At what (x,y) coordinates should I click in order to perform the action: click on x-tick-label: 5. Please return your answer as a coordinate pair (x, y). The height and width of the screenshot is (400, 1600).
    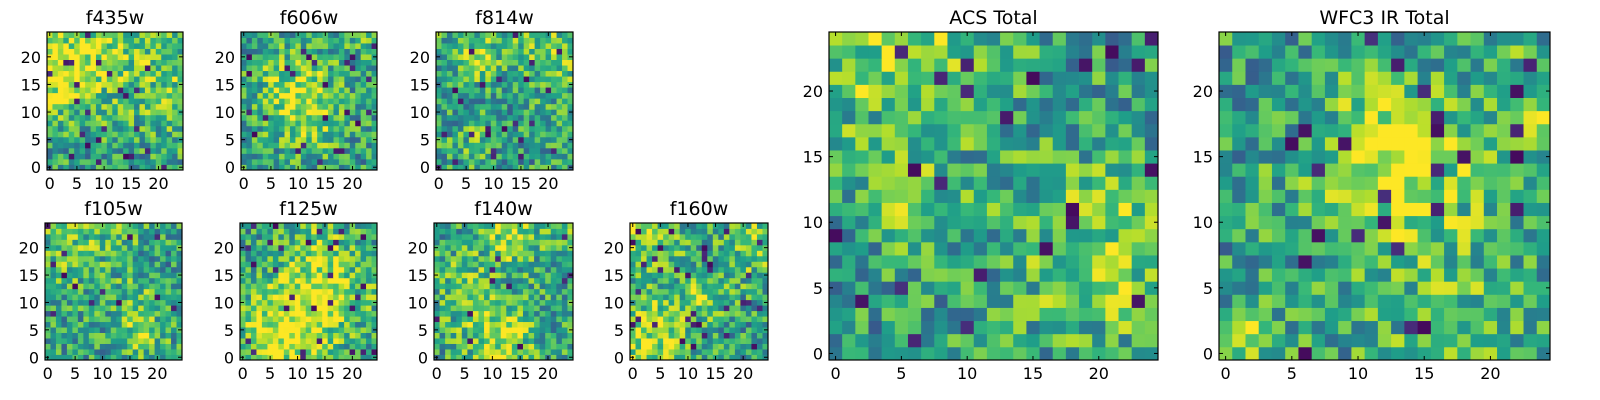
    Looking at the image, I should click on (77, 183).